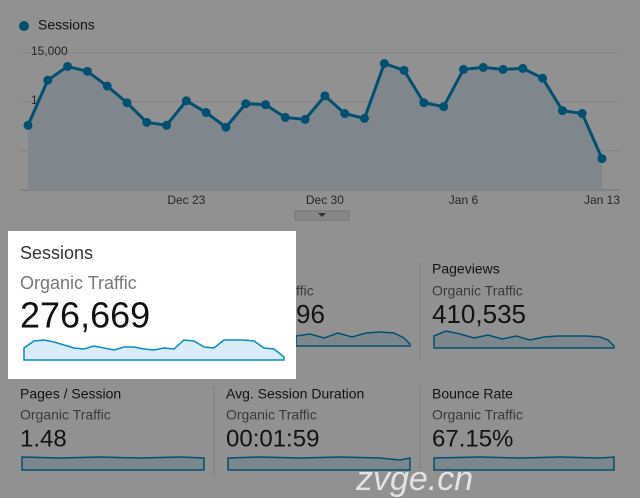  Describe the element at coordinates (66, 25) in the screenshot. I see `legend-label: Sessions` at that location.